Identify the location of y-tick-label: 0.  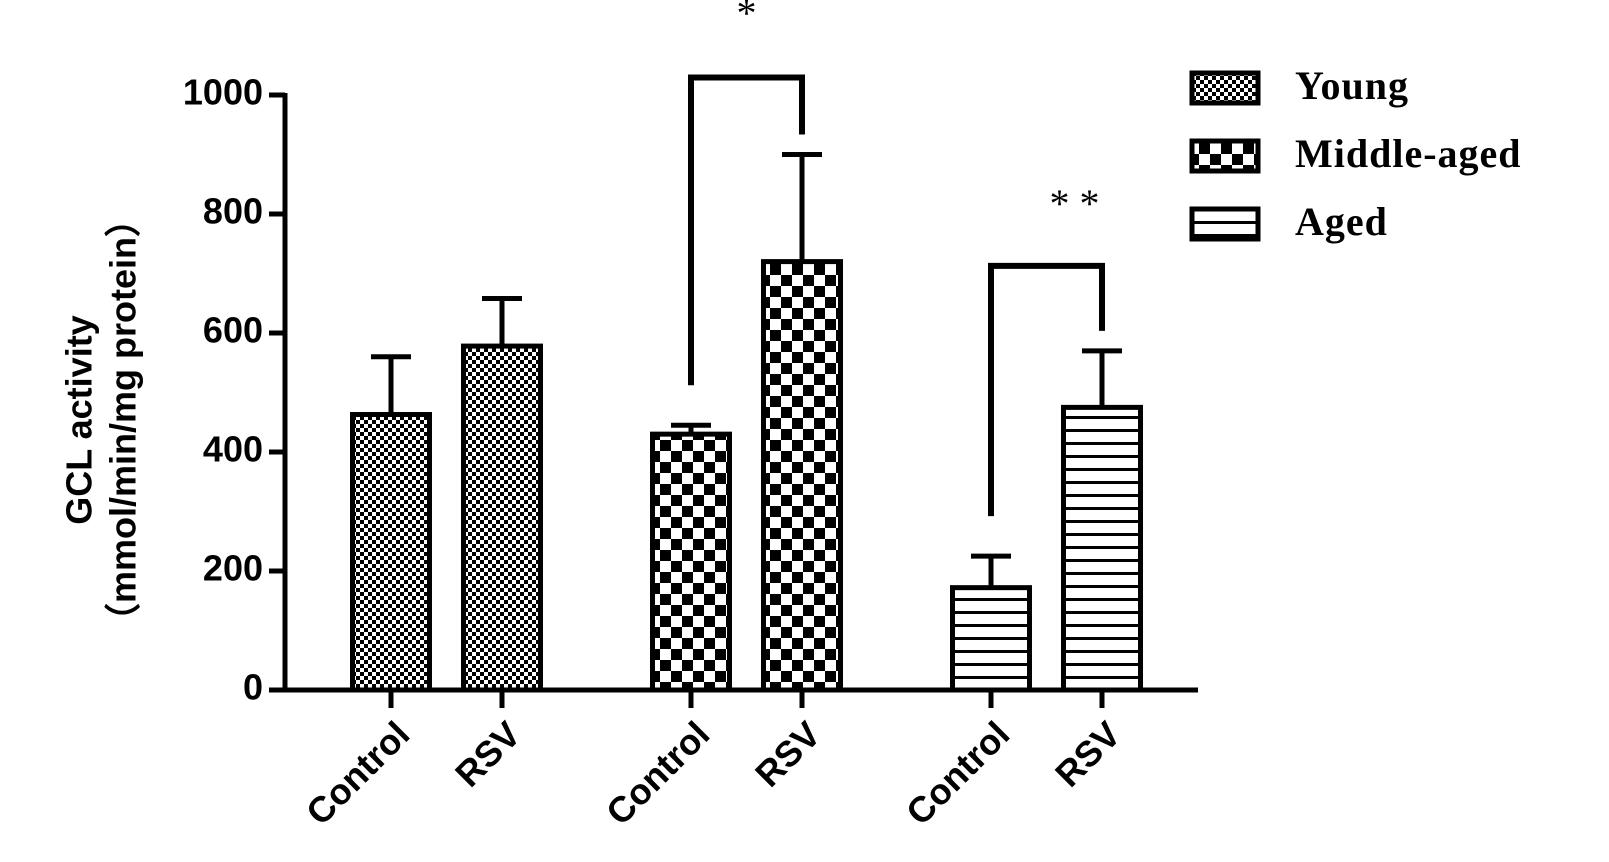
(253, 687).